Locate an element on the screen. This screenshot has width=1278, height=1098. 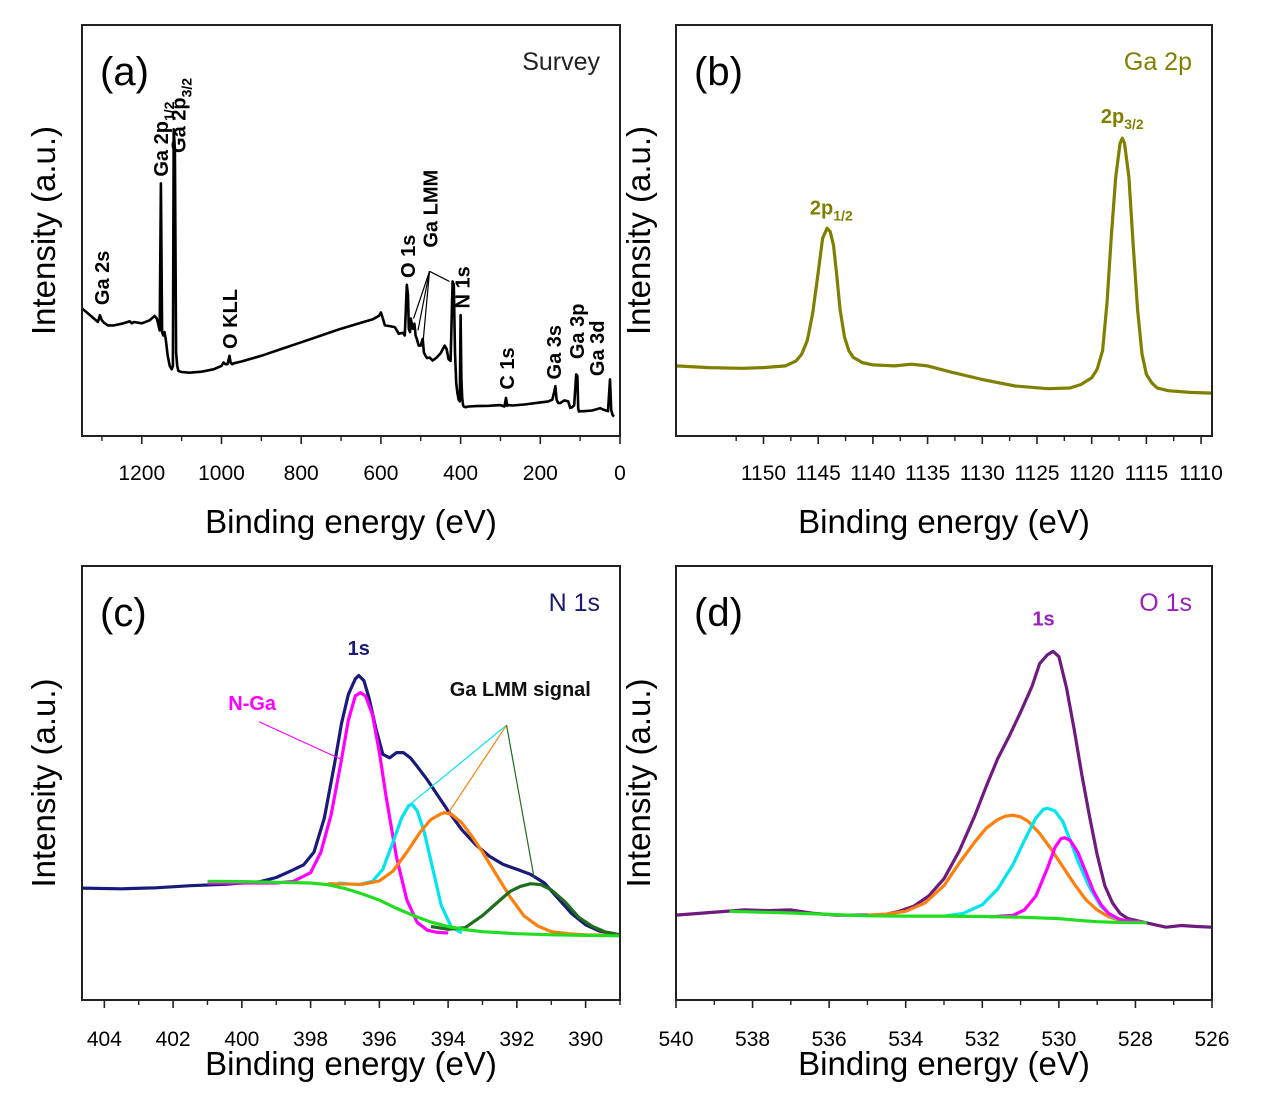
panel-title: Ga 2p is located at coordinates (1158, 62).